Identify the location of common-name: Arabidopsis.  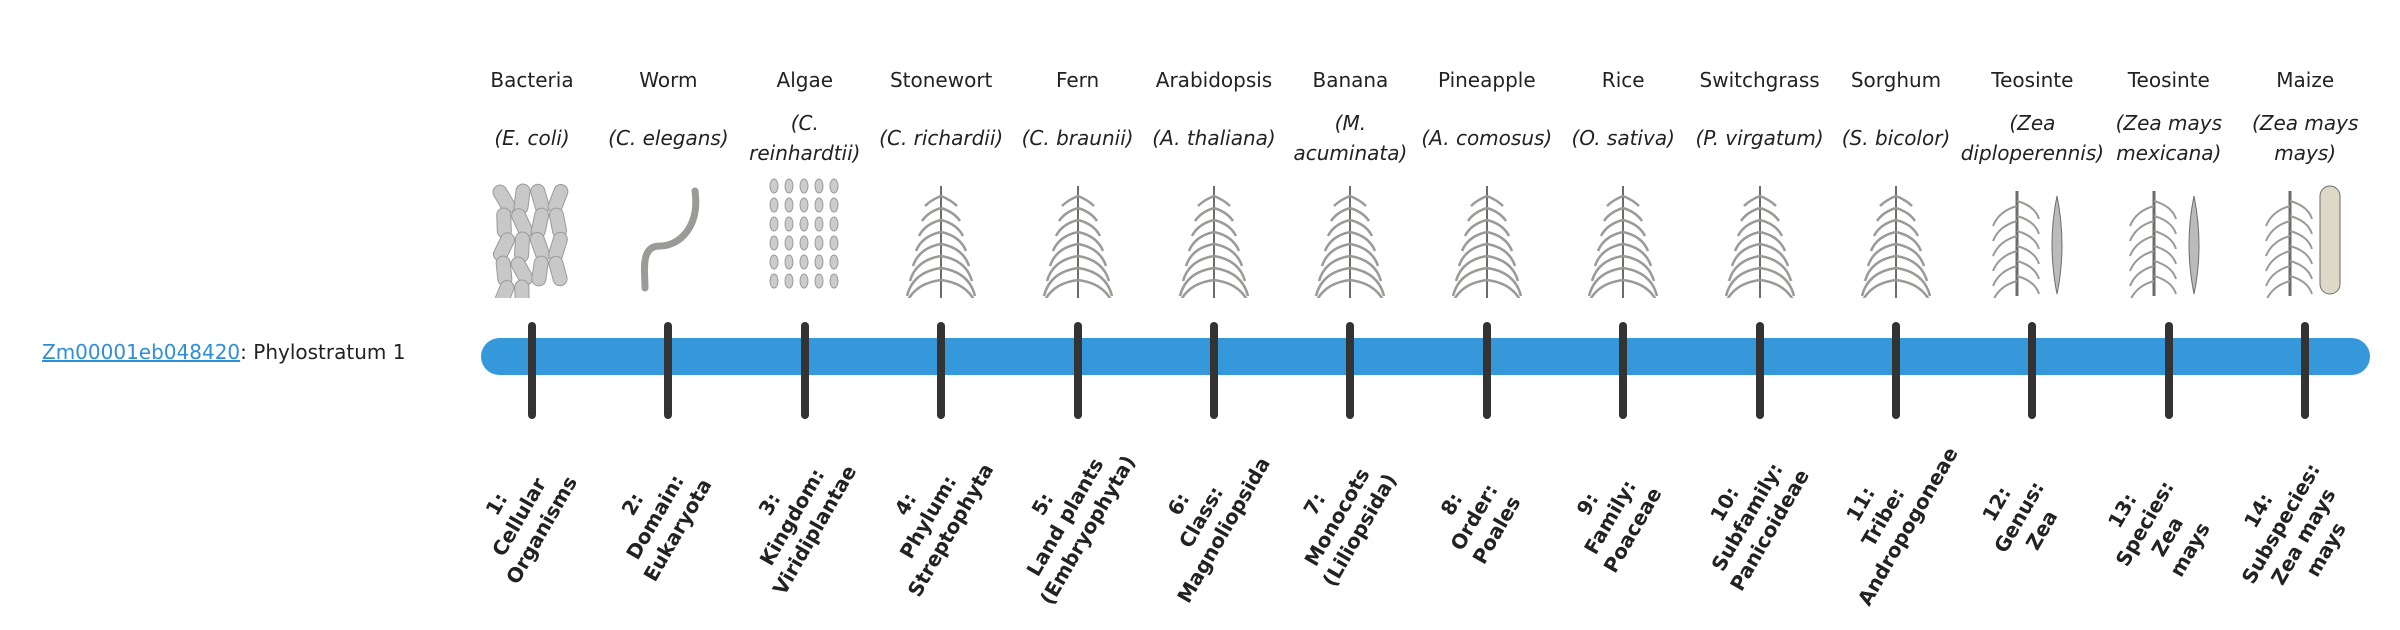
(1214, 80).